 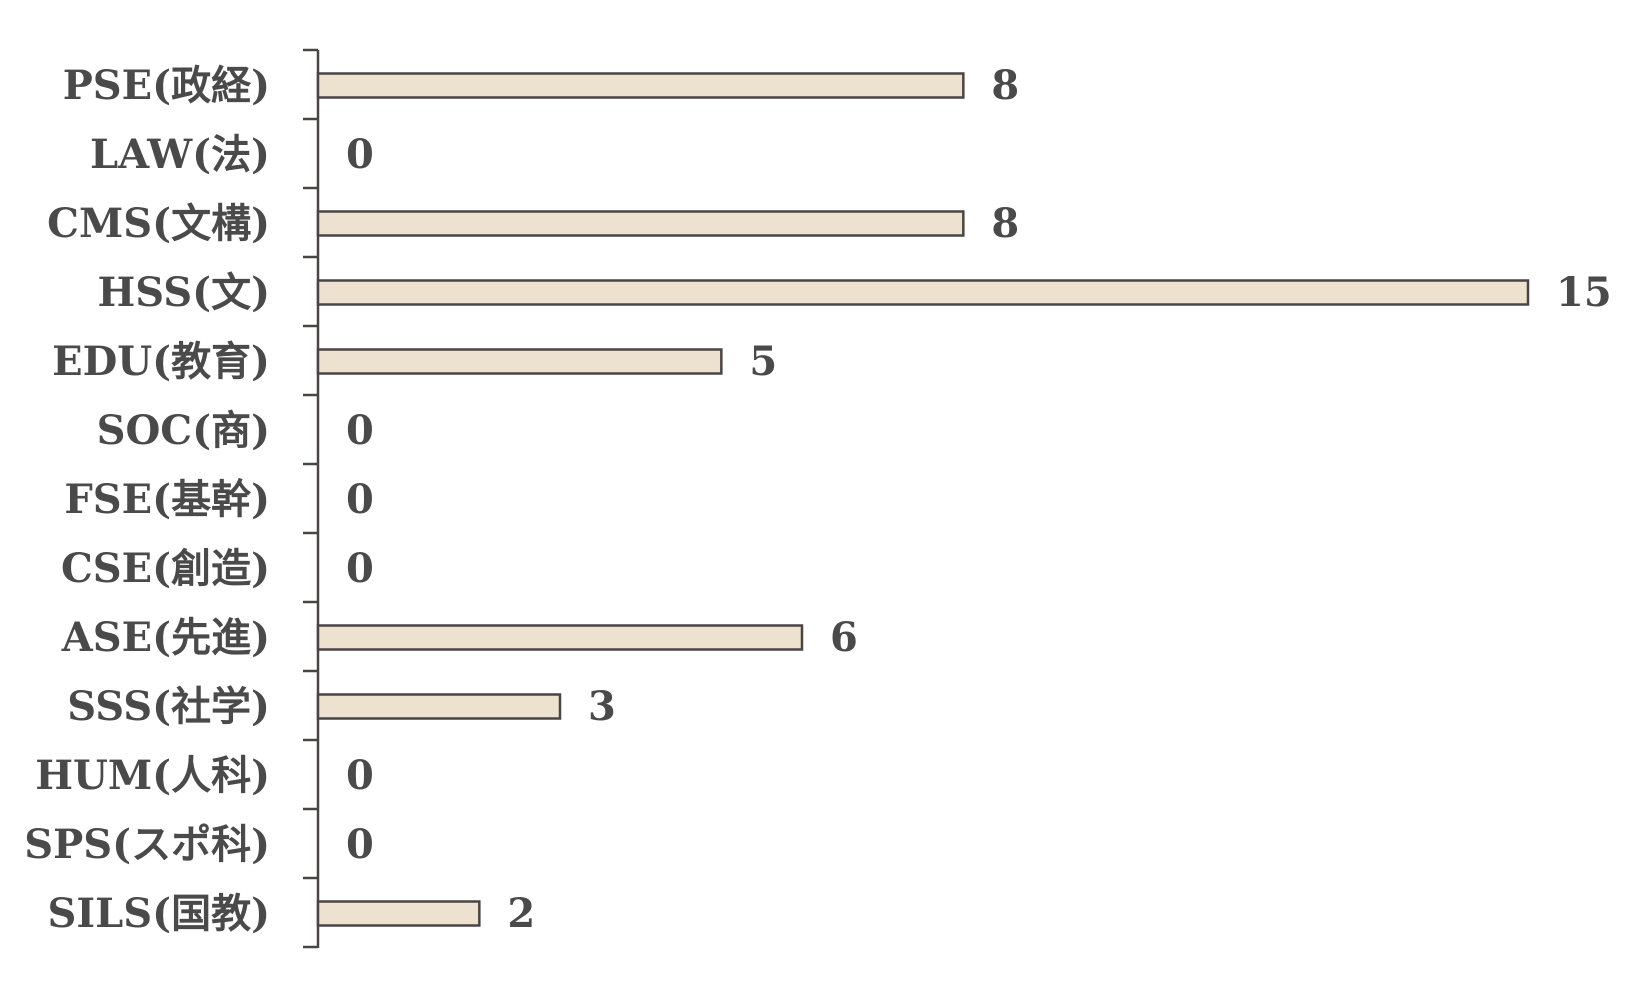 What do you see at coordinates (167, 499) in the screenshot?
I see `category-label: FSE(基幹)` at bounding box center [167, 499].